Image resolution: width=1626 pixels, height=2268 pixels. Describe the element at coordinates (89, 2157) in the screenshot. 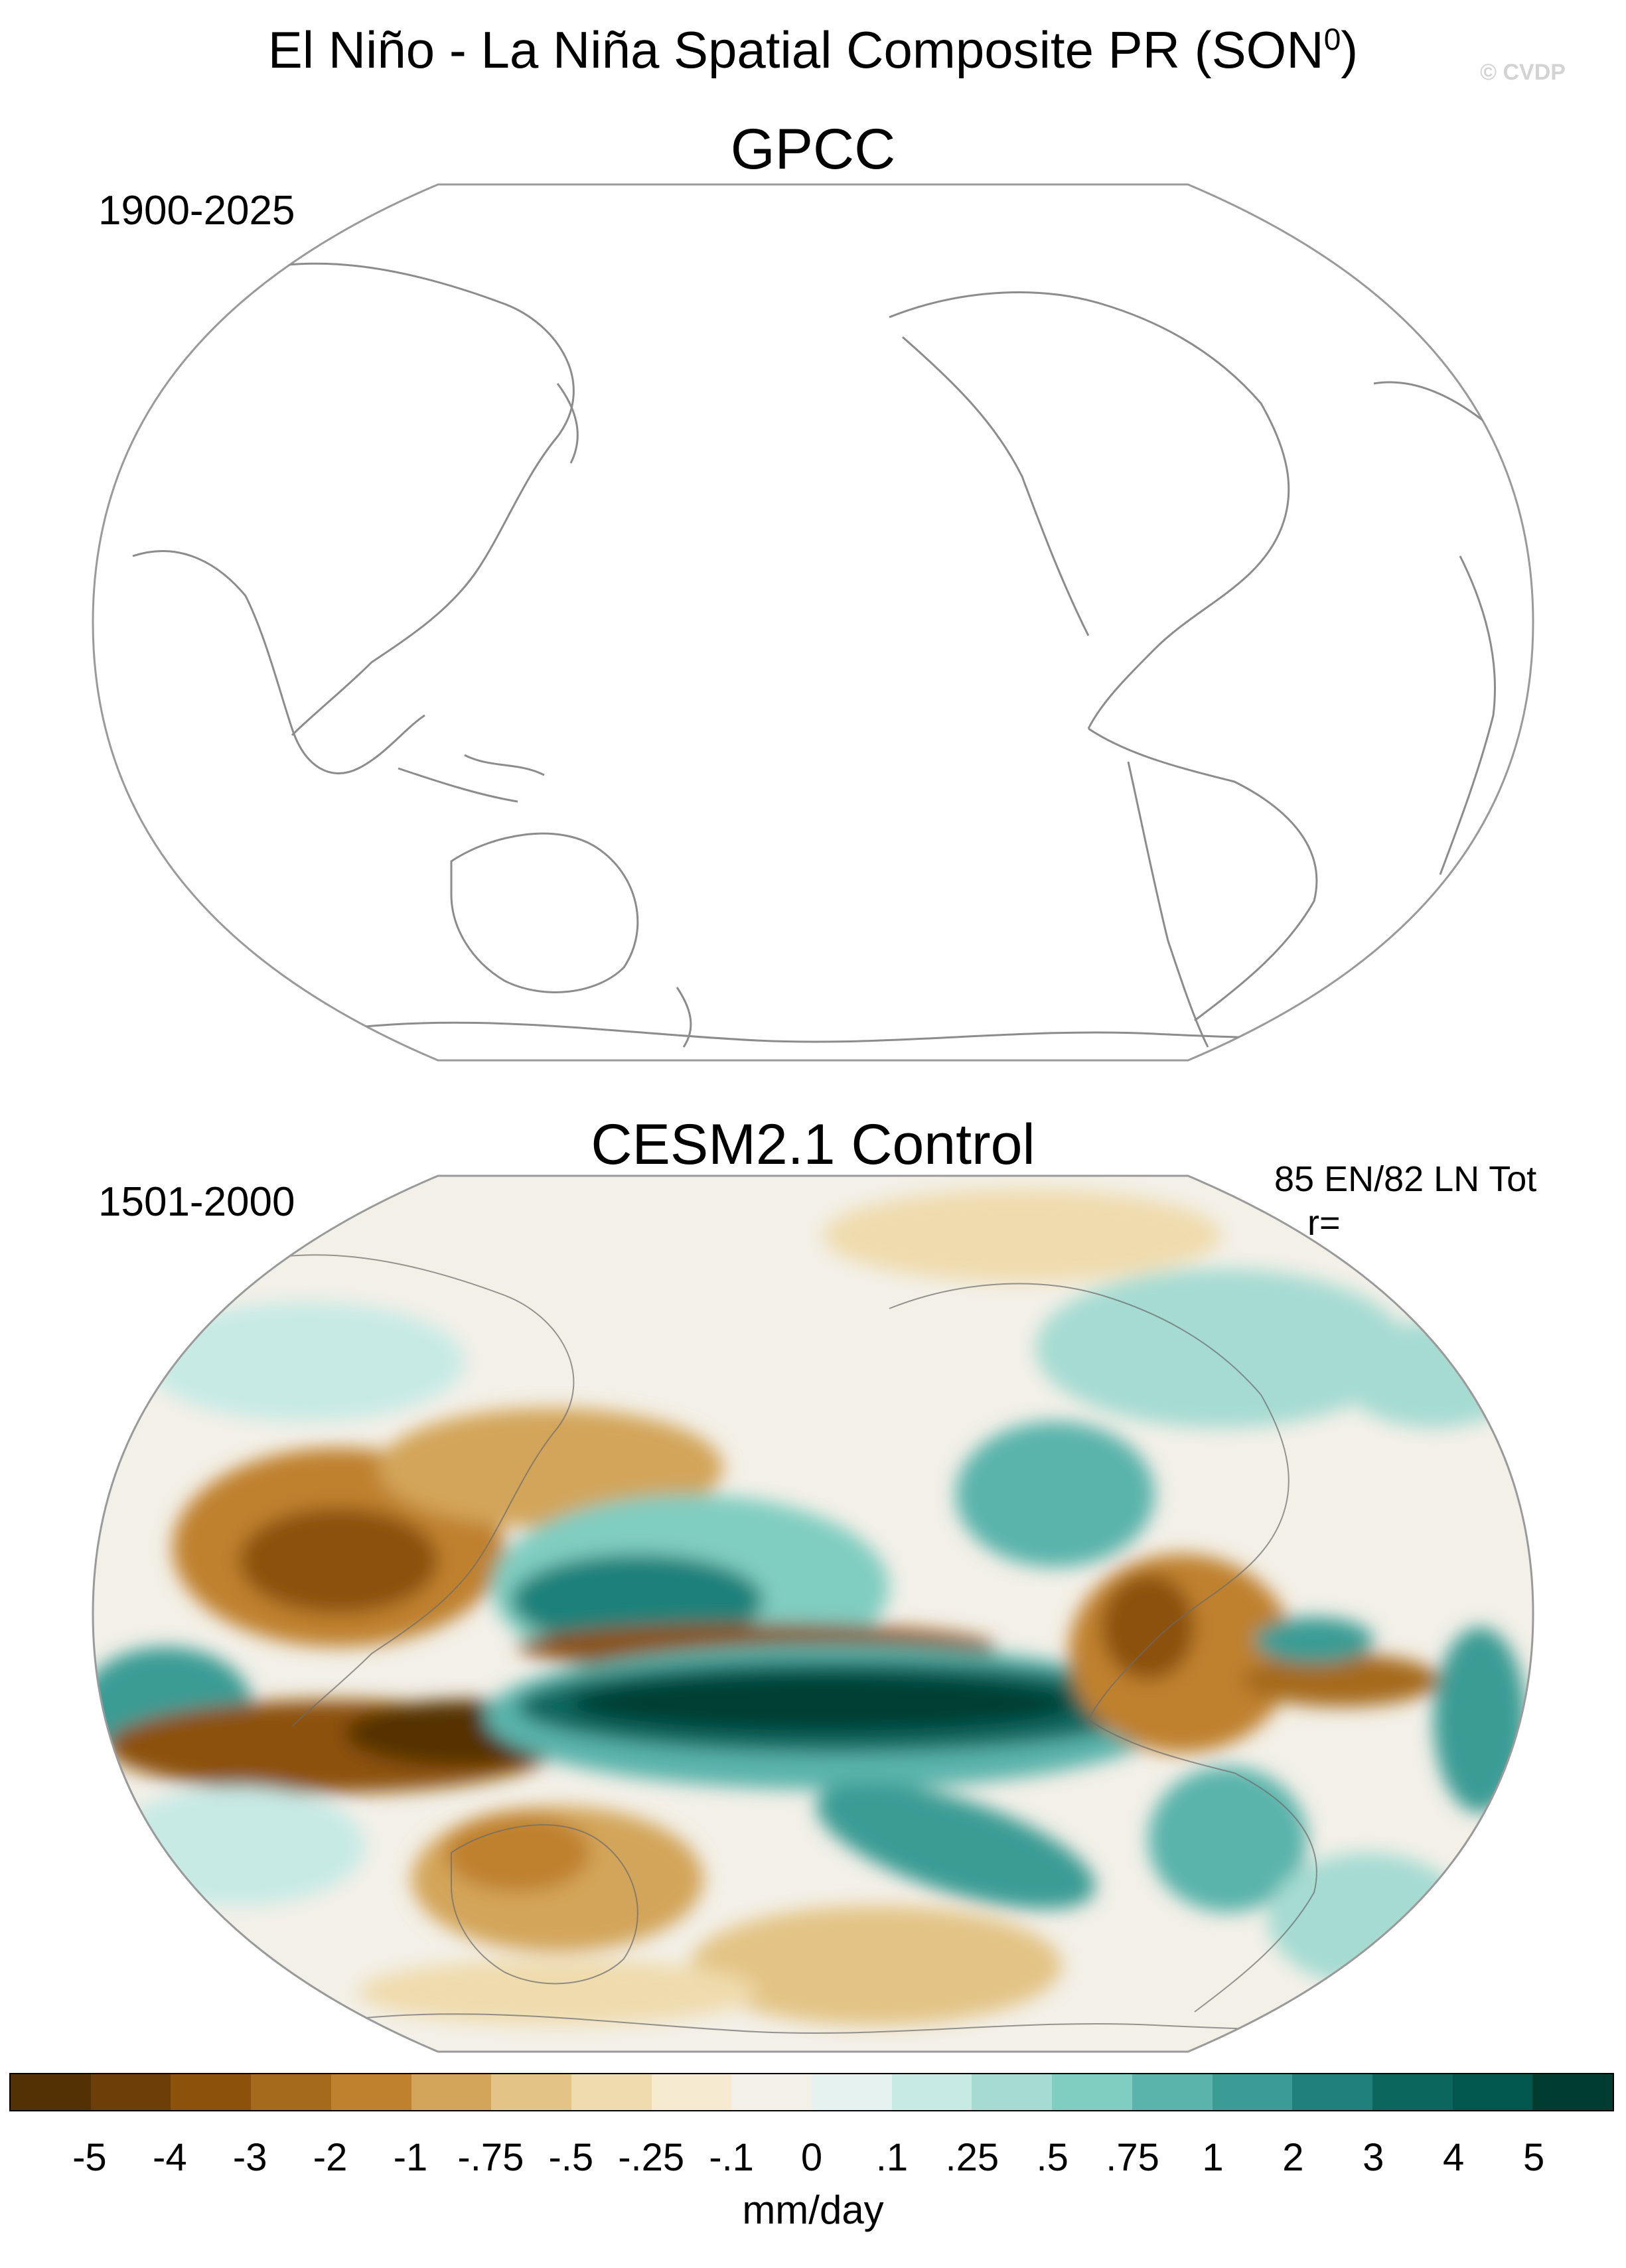

I see `colorbar-tick-label: -5` at that location.